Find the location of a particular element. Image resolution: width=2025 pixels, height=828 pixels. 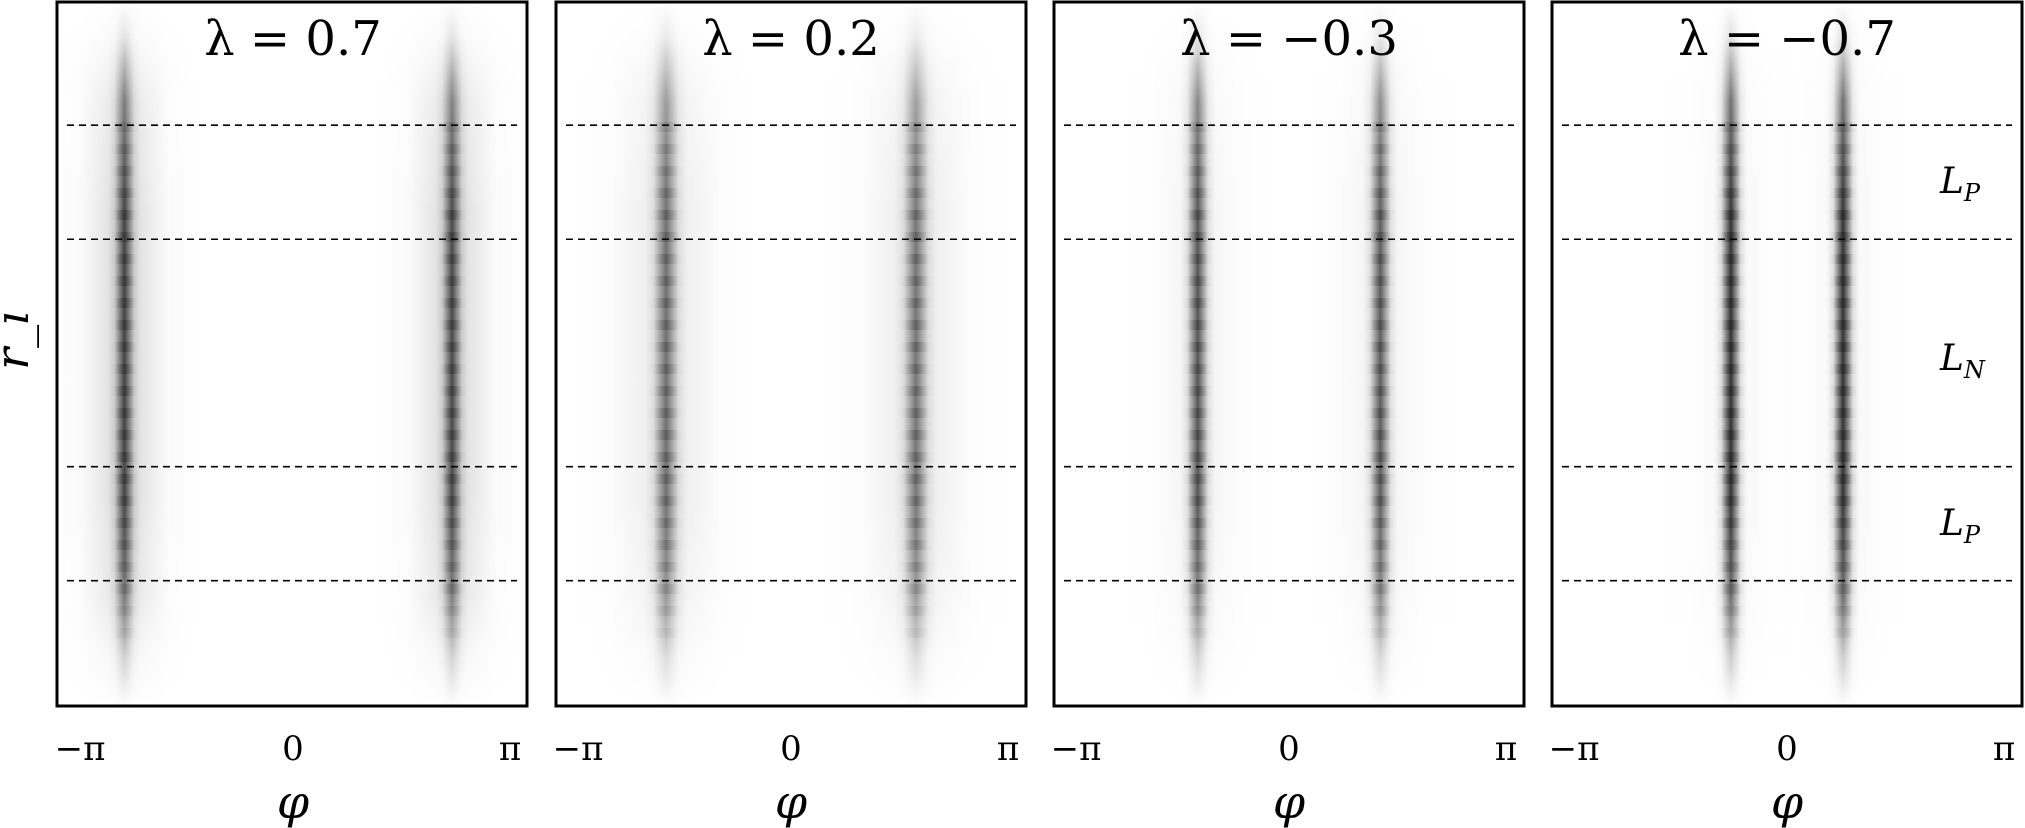

panel-3-xtick-max: π is located at coordinates (1506, 749).